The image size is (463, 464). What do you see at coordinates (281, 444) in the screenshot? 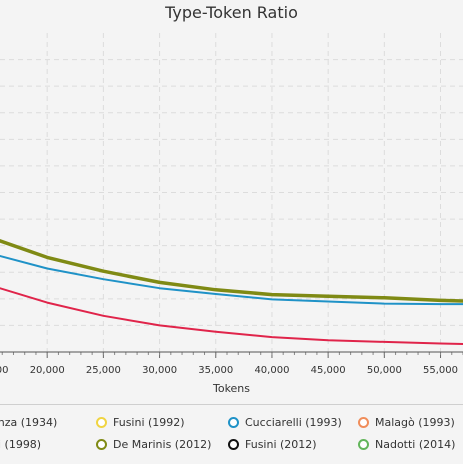
I see `legend-label: Fusini (2012)` at bounding box center [281, 444].